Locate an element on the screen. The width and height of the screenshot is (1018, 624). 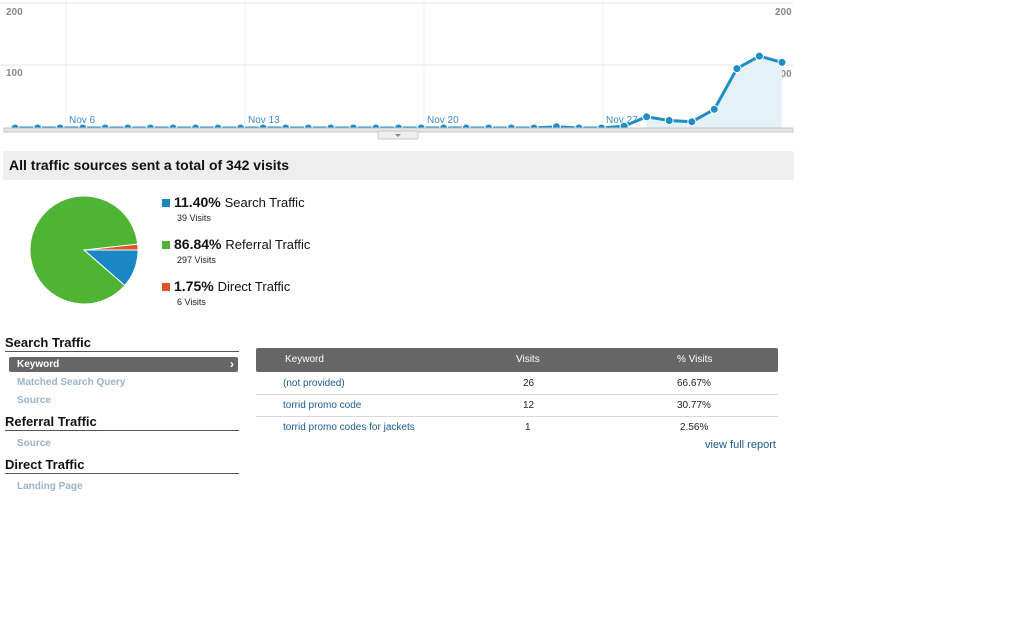
view-full-report-link: view full report is located at coordinates (740, 445).